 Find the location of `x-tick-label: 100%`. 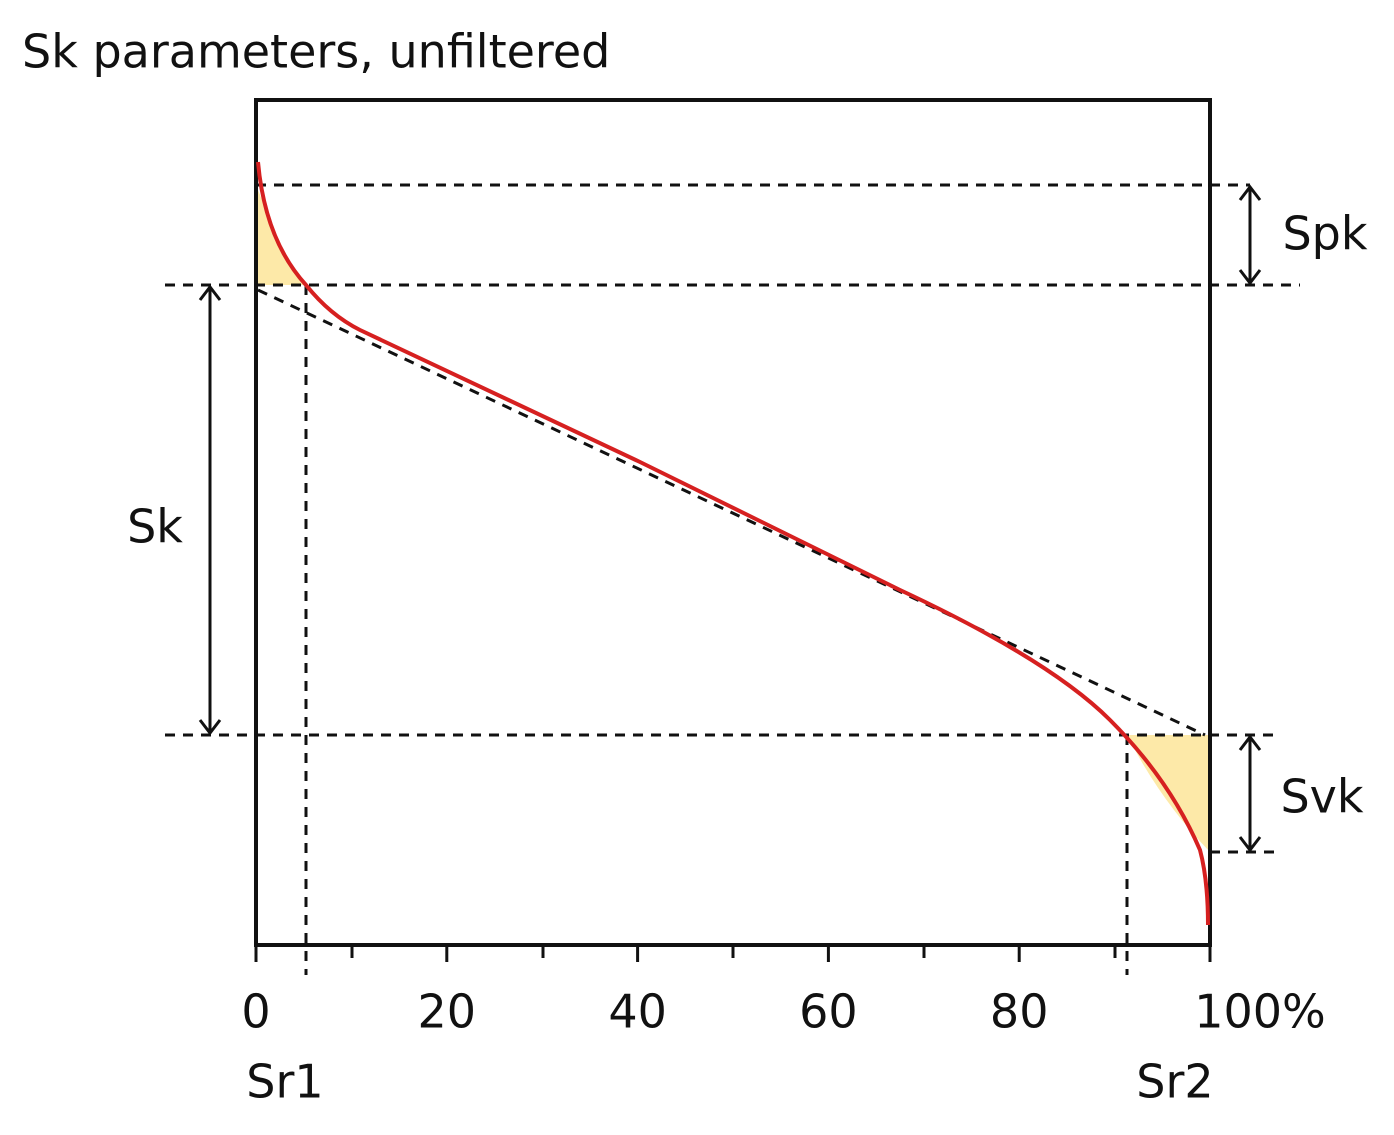

x-tick-label: 100% is located at coordinates (1260, 1012).